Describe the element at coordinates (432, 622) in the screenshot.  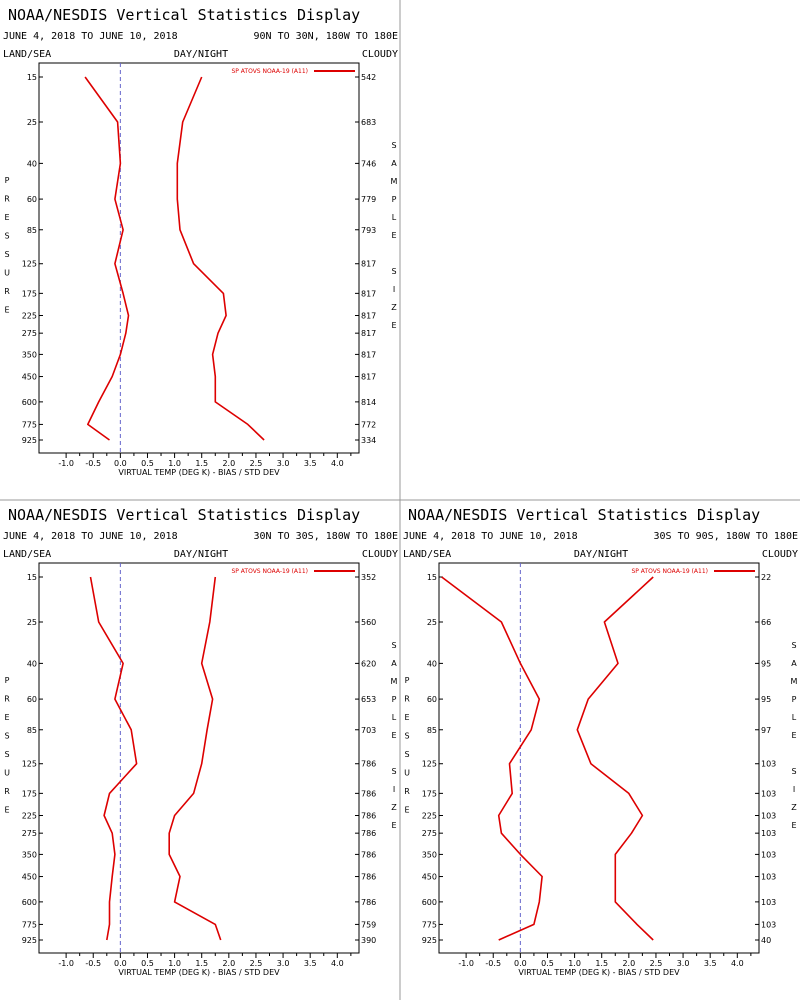
I see `pressure-label: 25` at that location.